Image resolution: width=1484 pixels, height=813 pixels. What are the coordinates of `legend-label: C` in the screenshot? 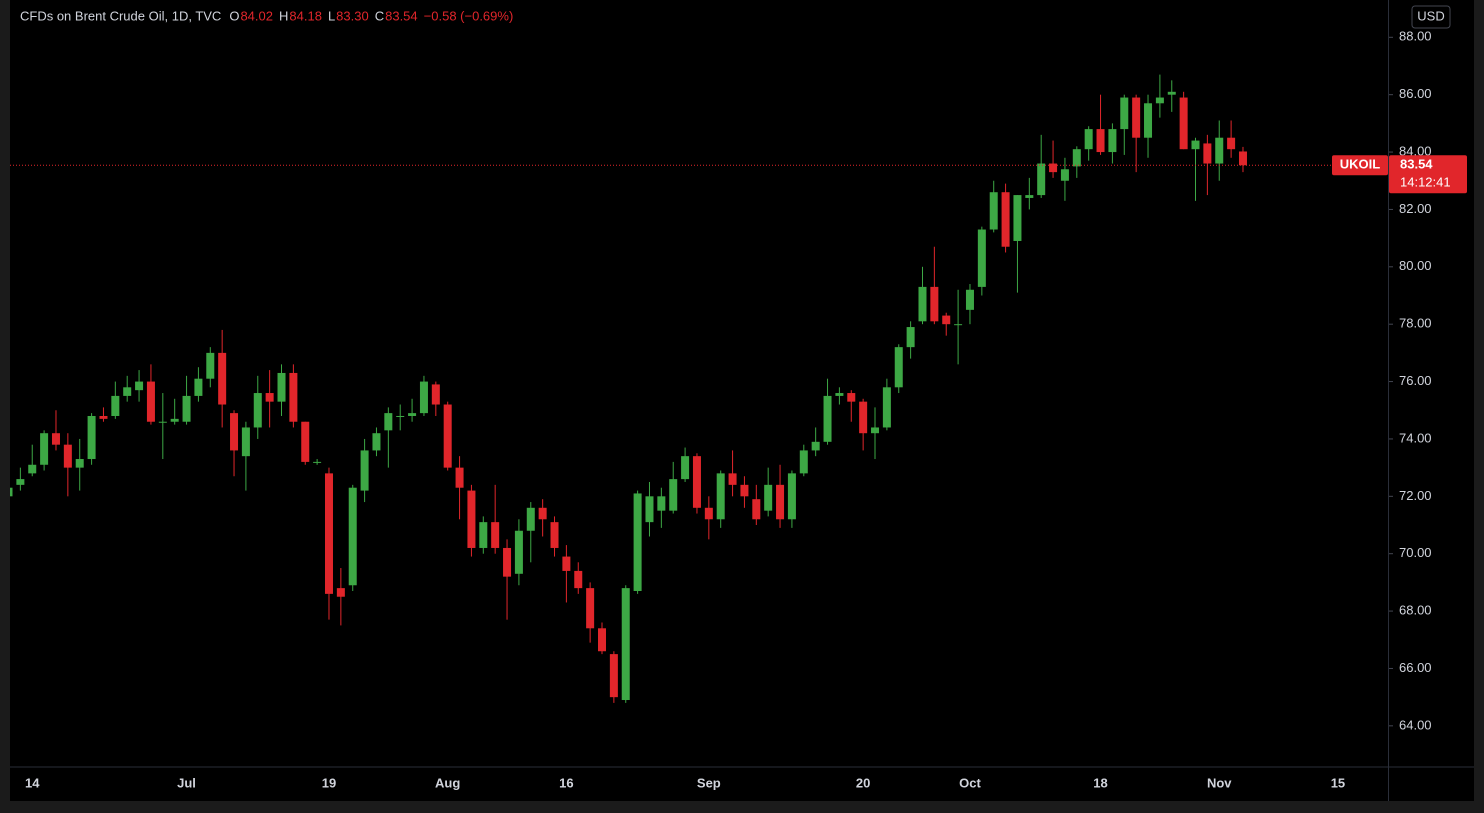 It's located at (379, 15).